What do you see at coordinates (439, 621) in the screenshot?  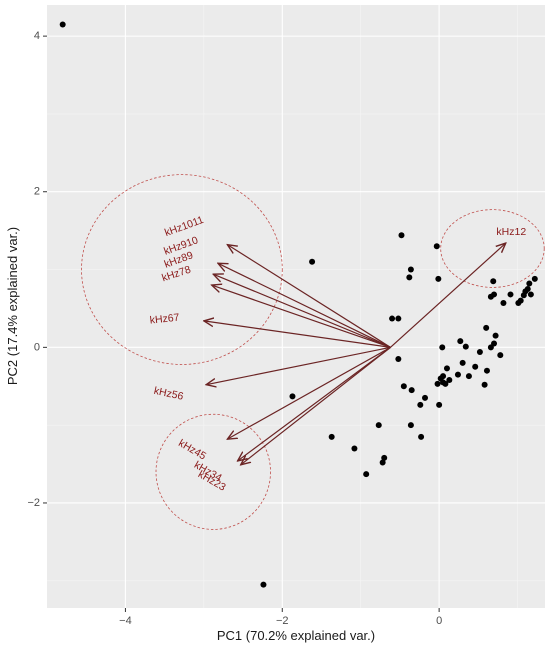 I see `x-tick-label: 0` at bounding box center [439, 621].